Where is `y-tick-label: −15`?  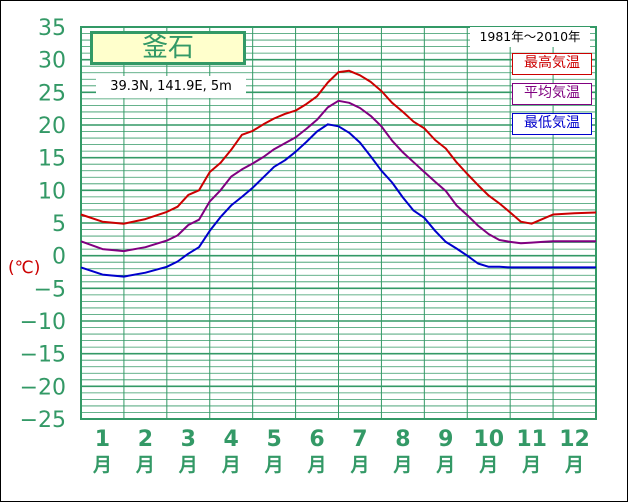
y-tick-label: −15 is located at coordinates (43, 355).